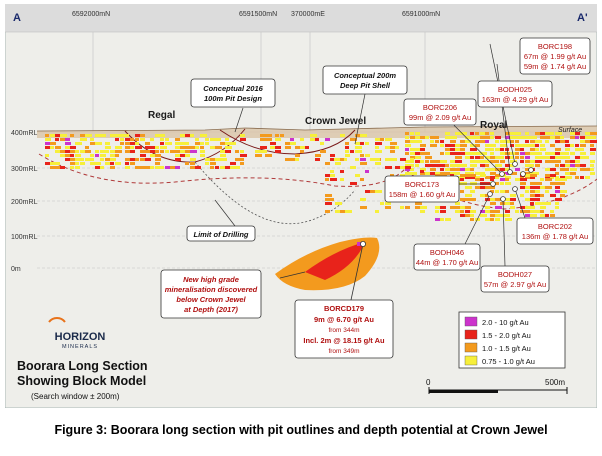 Image resolution: width=602 pixels, height=456 pixels. What do you see at coordinates (447, 262) in the screenshot?
I see `svg-text: 44m @ 1.70 g/t Au` at bounding box center [447, 262].